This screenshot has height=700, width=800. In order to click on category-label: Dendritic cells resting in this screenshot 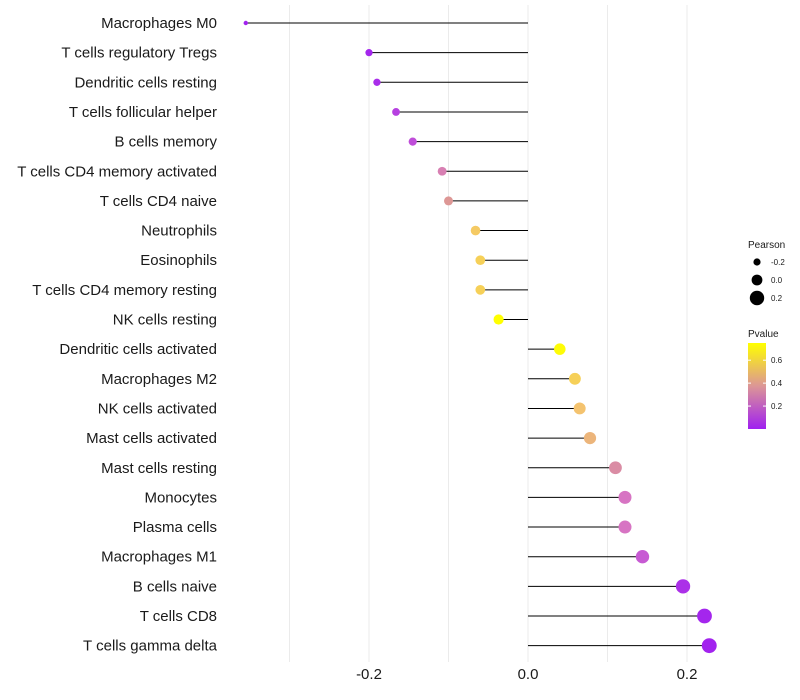, I will do `click(145, 82)`.